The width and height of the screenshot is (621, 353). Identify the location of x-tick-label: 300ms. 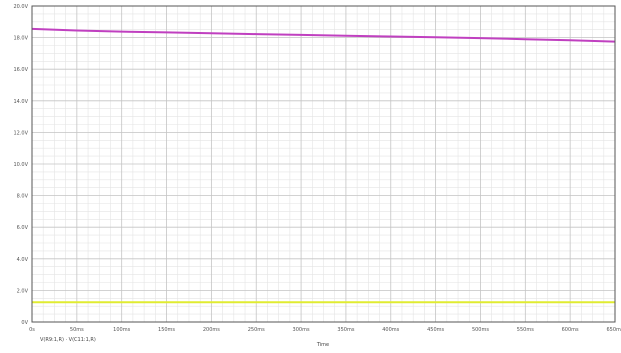
(301, 330).